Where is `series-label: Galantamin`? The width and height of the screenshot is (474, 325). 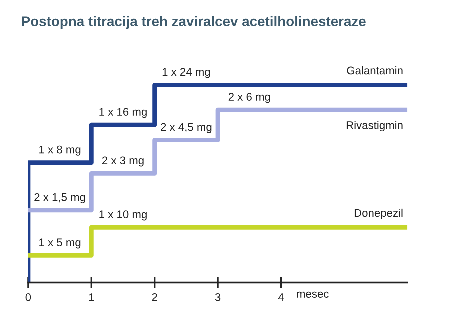 series-label: Galantamin is located at coordinates (375, 70).